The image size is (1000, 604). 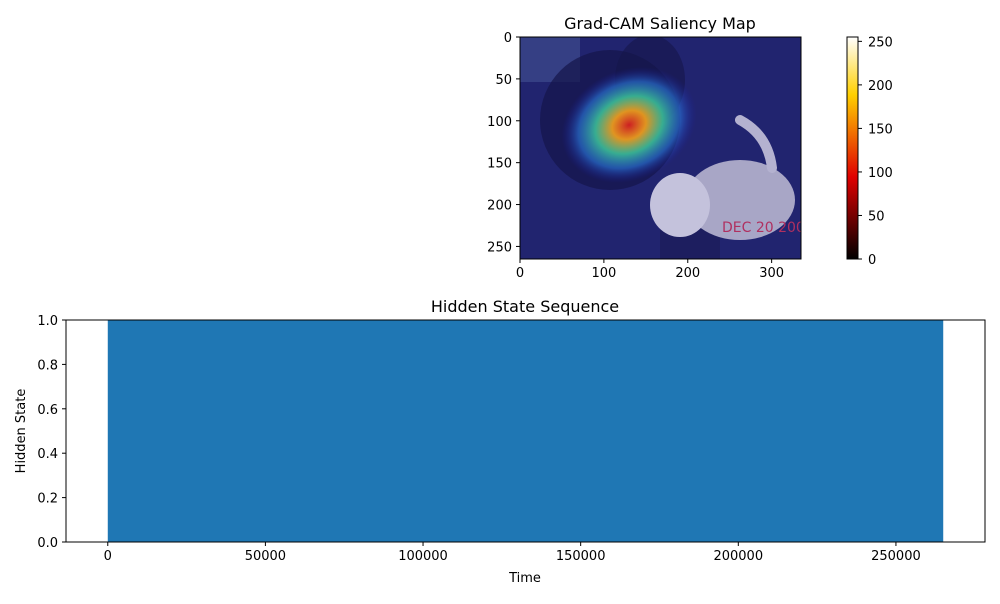 What do you see at coordinates (512, 553) in the screenshot?
I see `hidden-state-x-axis: 0 50000 100000 150000 200000 250000` at bounding box center [512, 553].